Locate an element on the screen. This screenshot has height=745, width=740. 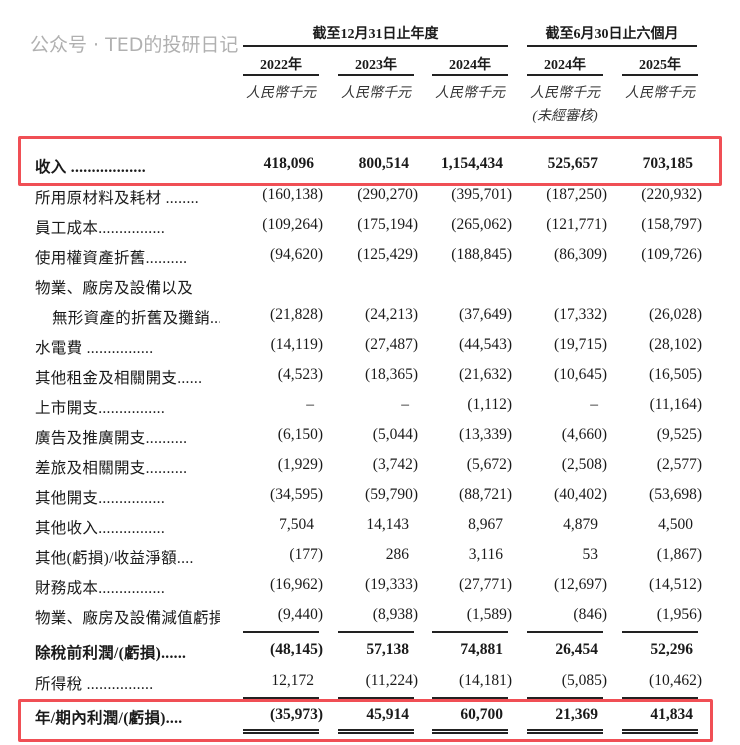
cell-value: (17,332) is located at coordinates (580, 314).